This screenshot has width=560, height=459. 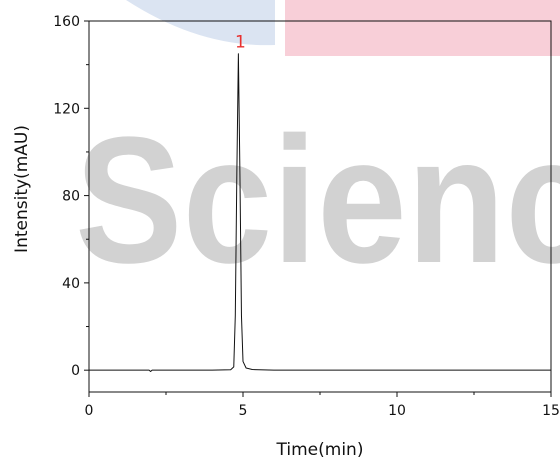 I want to click on y-axis-title: Intensity(mAU), so click(x=22, y=189).